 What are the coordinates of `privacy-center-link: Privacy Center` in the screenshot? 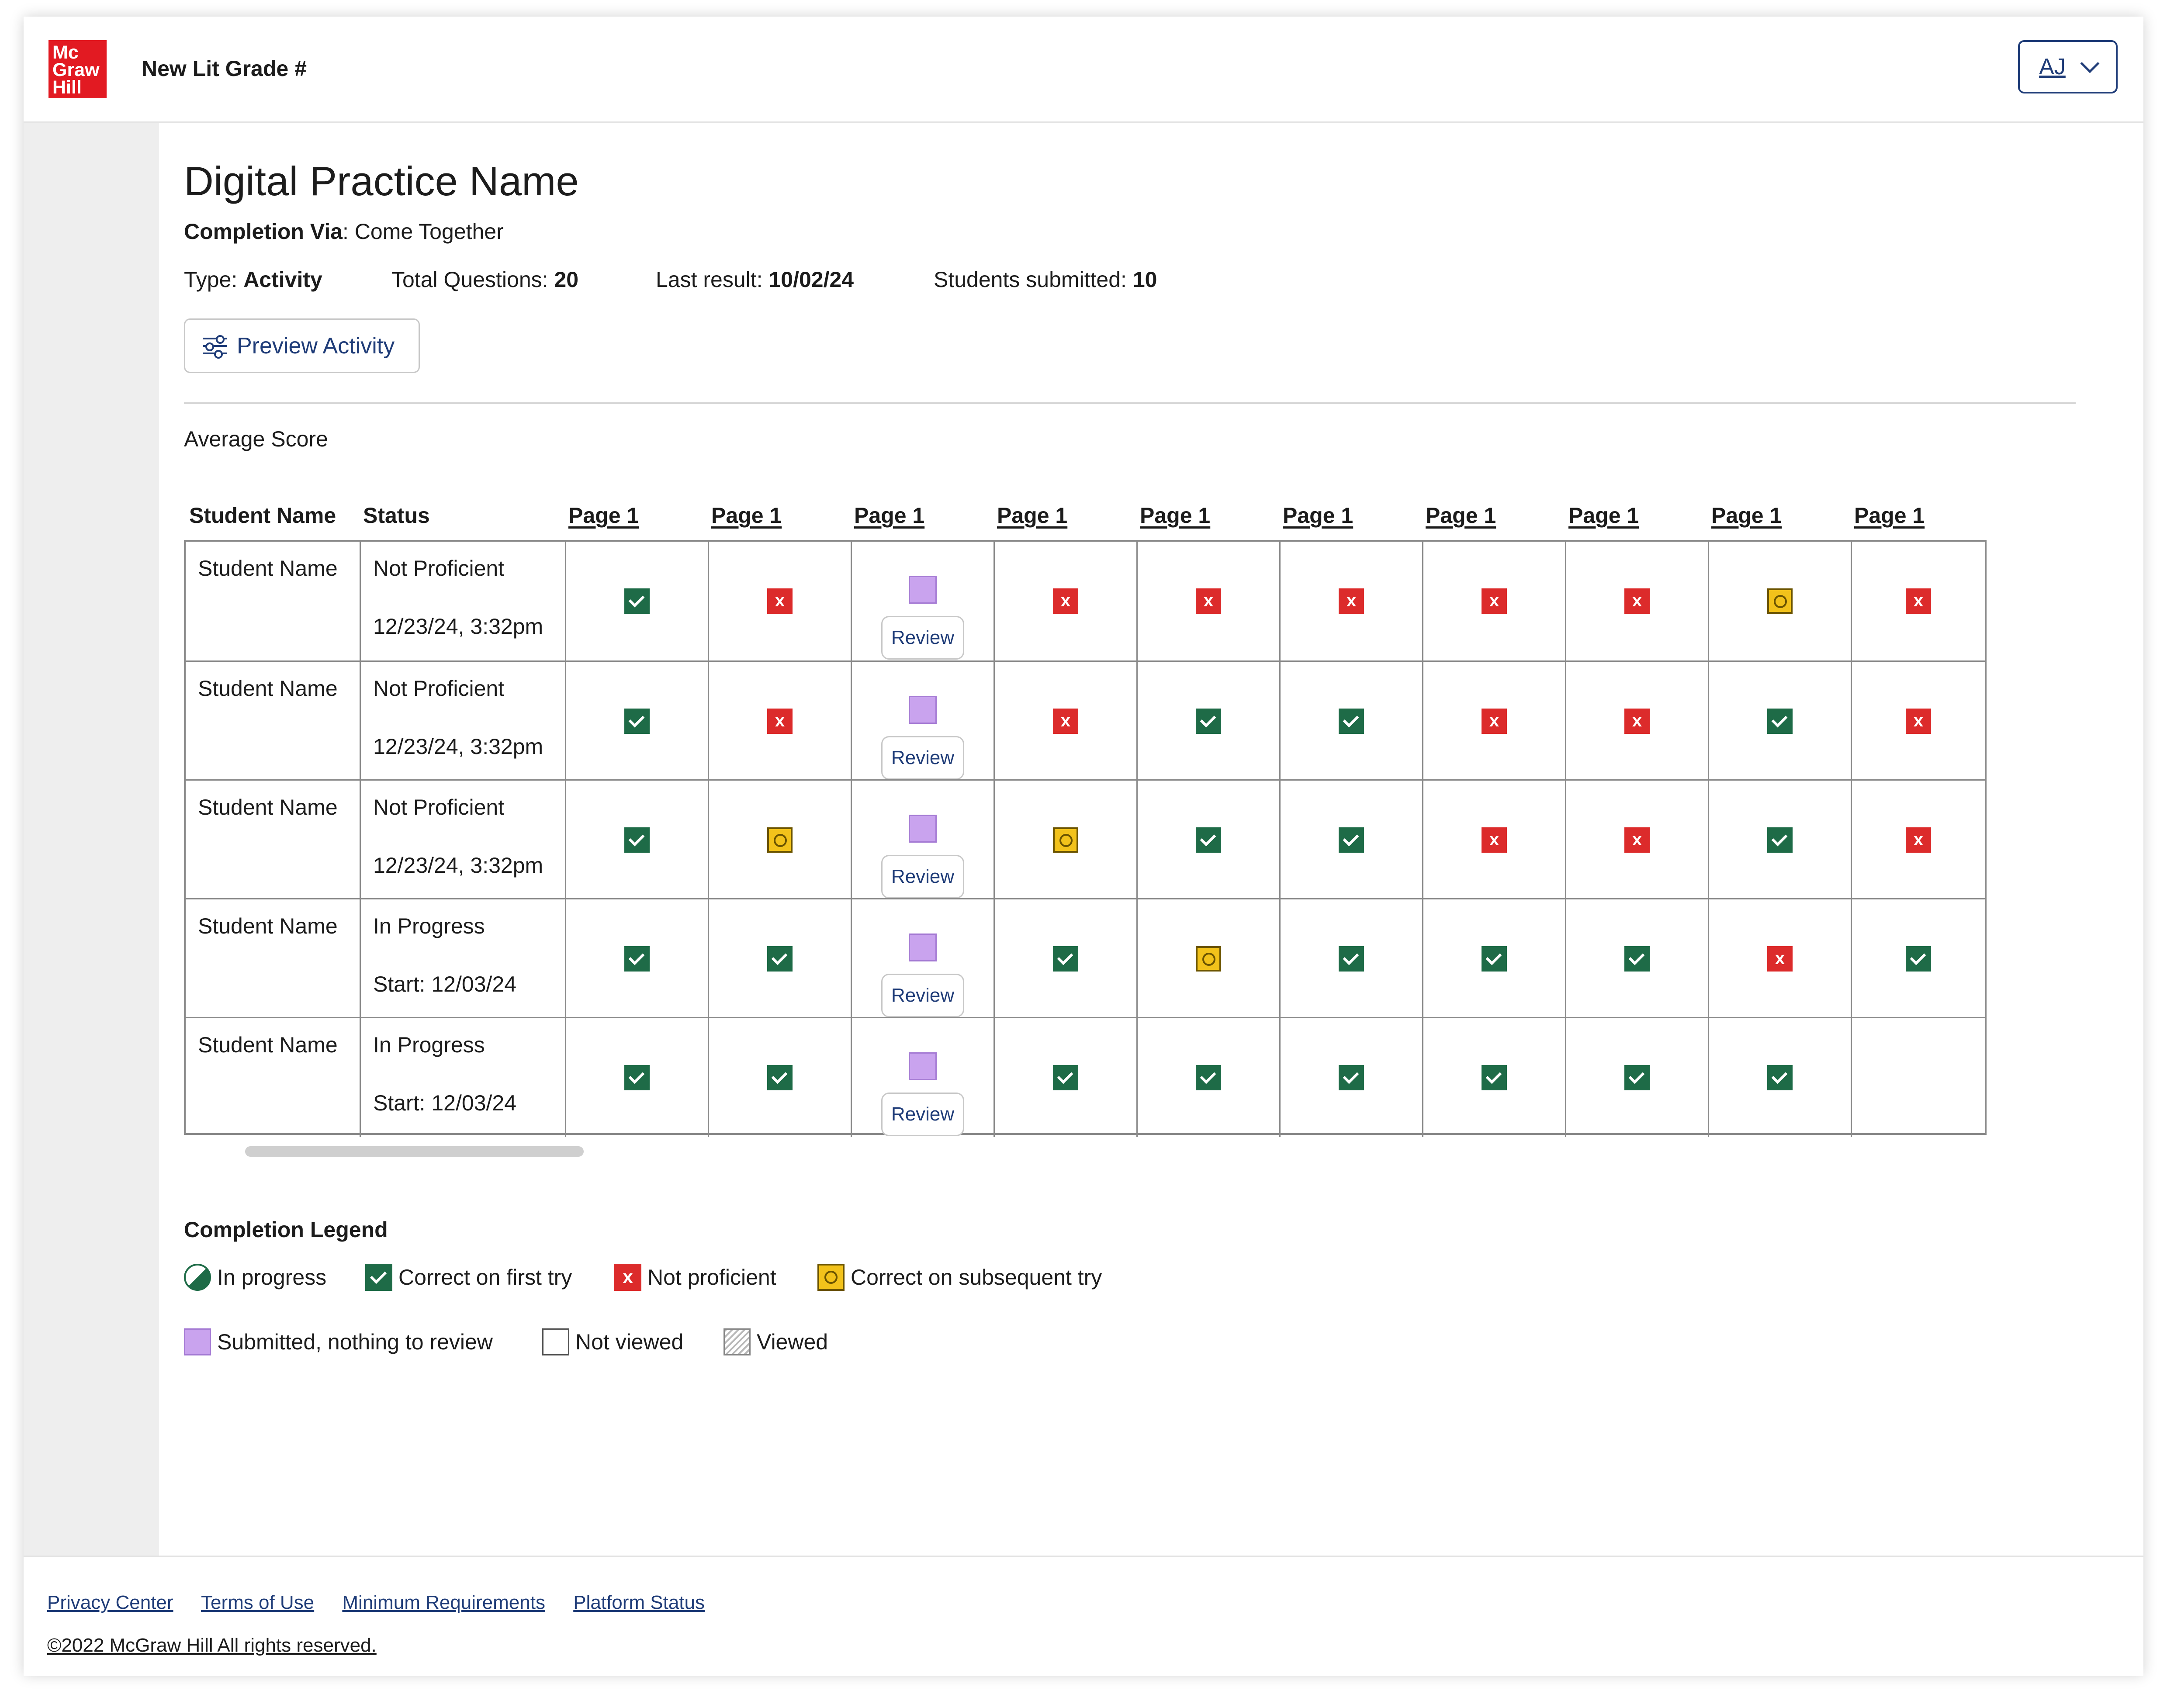 It's located at (110, 1603).